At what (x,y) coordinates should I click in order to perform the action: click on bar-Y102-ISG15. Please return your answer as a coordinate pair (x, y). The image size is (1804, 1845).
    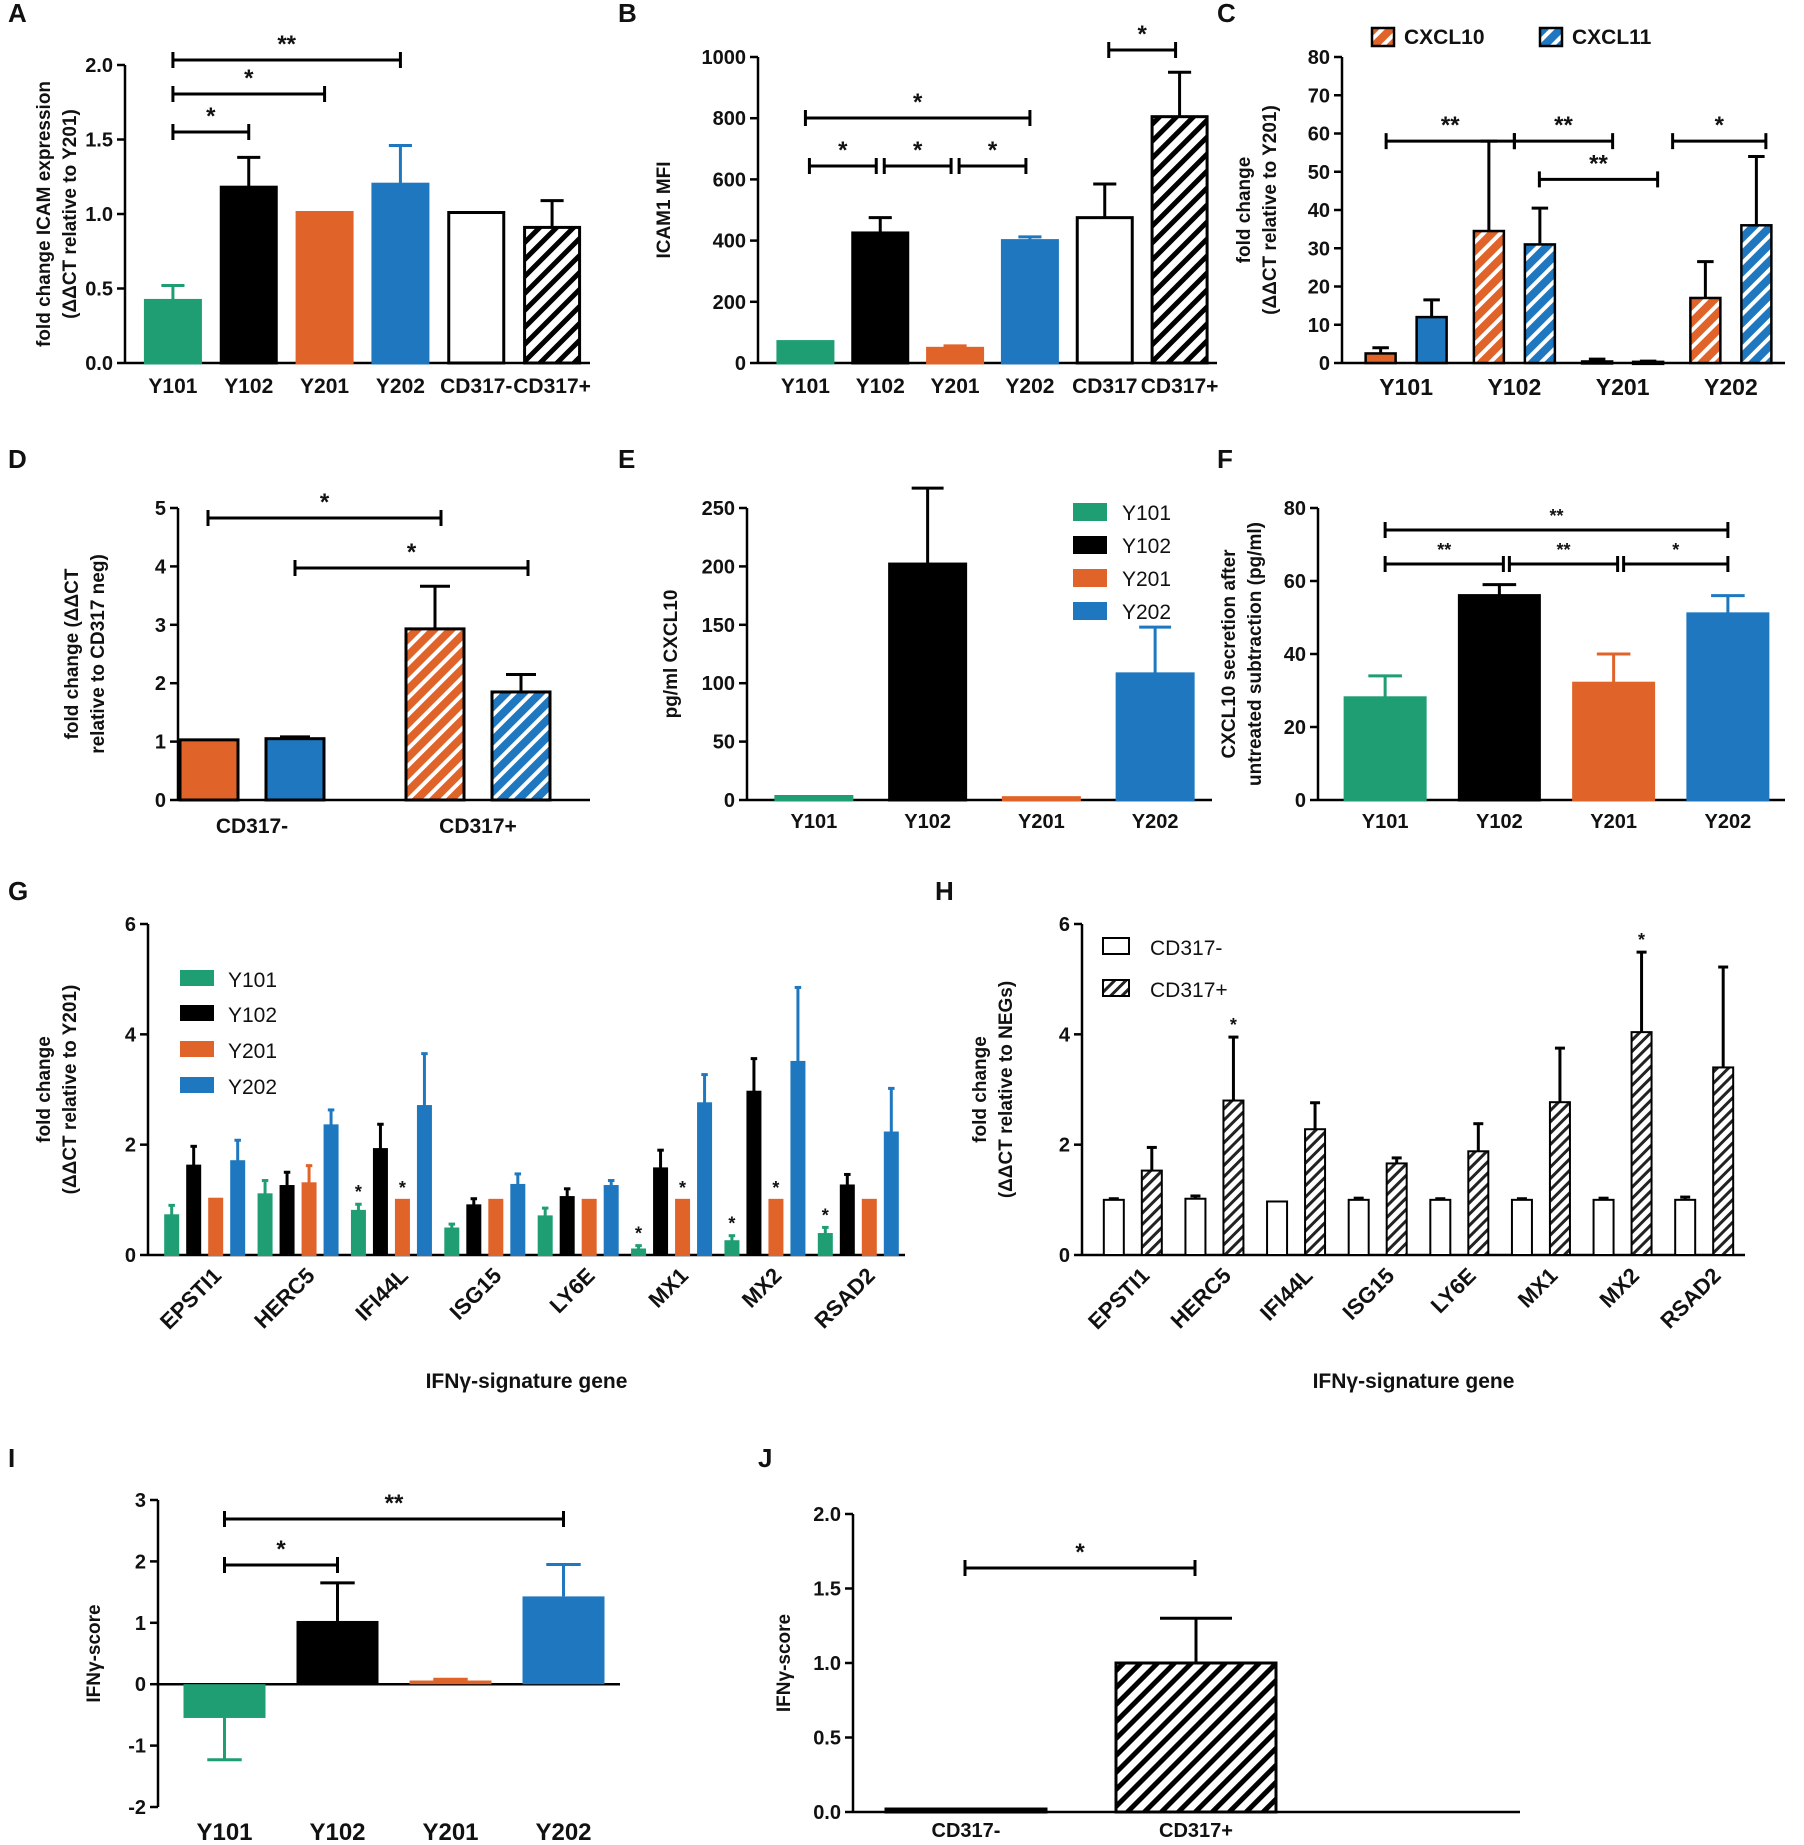
    Looking at the image, I should click on (474, 1230).